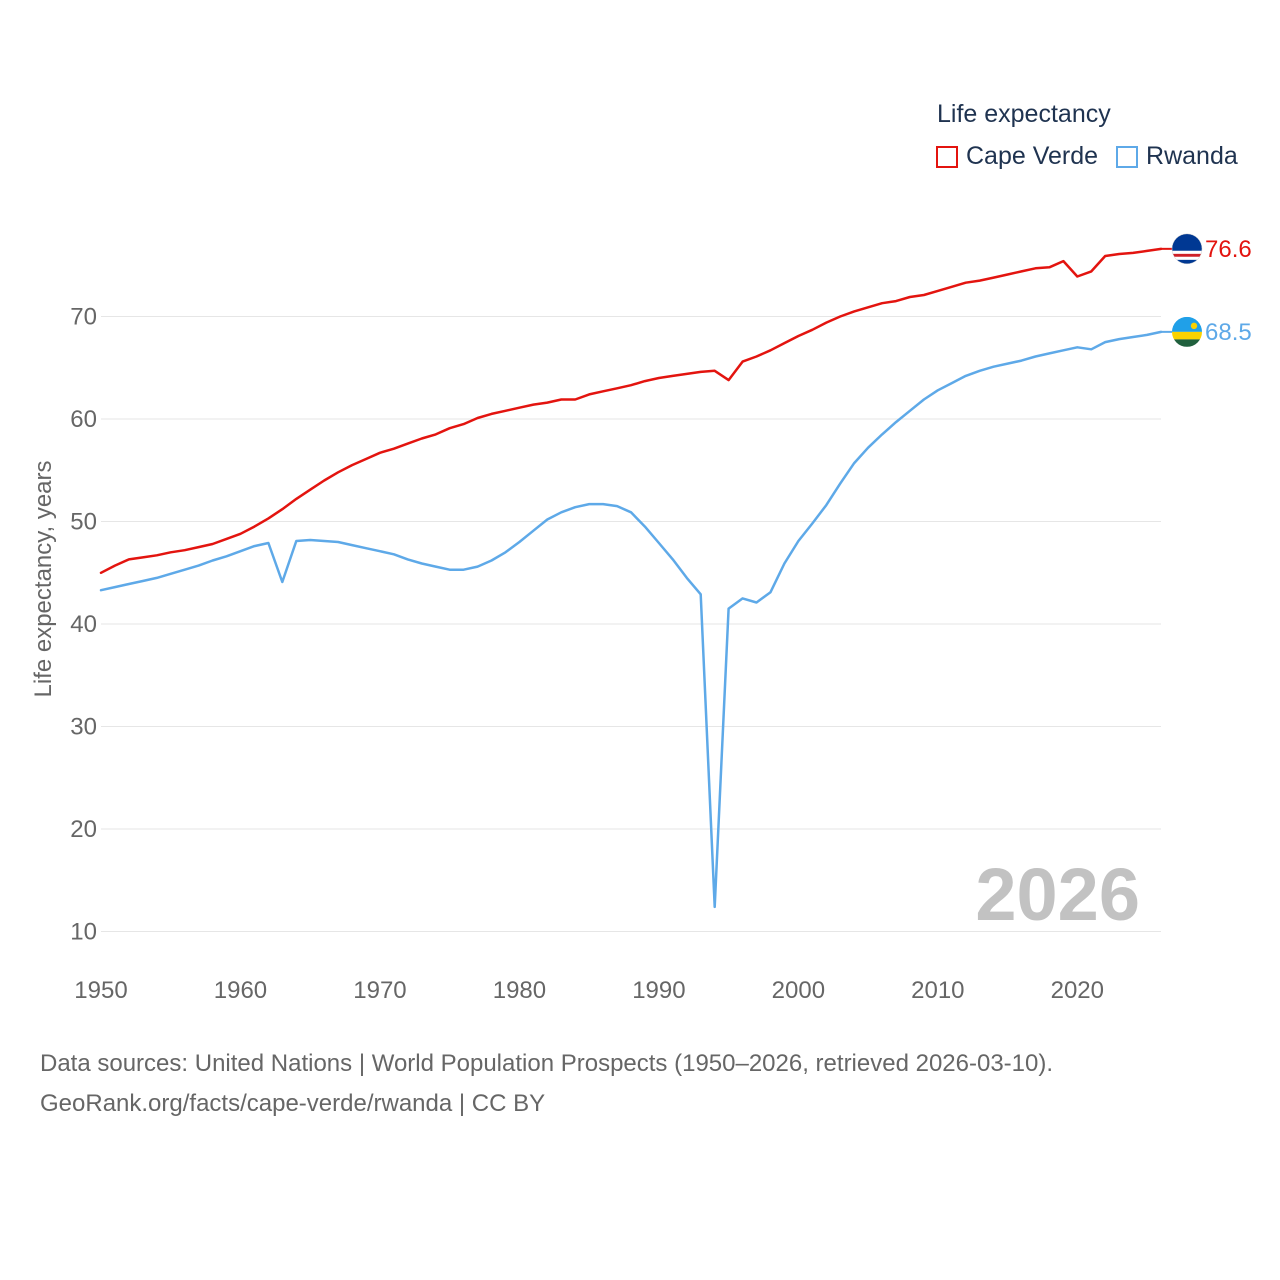 The height and width of the screenshot is (1280, 1280). I want to click on legend-title: Life expectancy, so click(1024, 114).